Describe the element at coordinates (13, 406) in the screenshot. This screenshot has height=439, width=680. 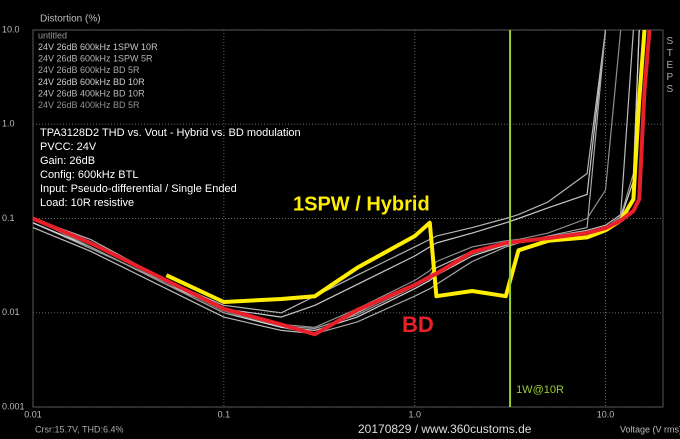
I see `y-tick-label: 0.001` at that location.